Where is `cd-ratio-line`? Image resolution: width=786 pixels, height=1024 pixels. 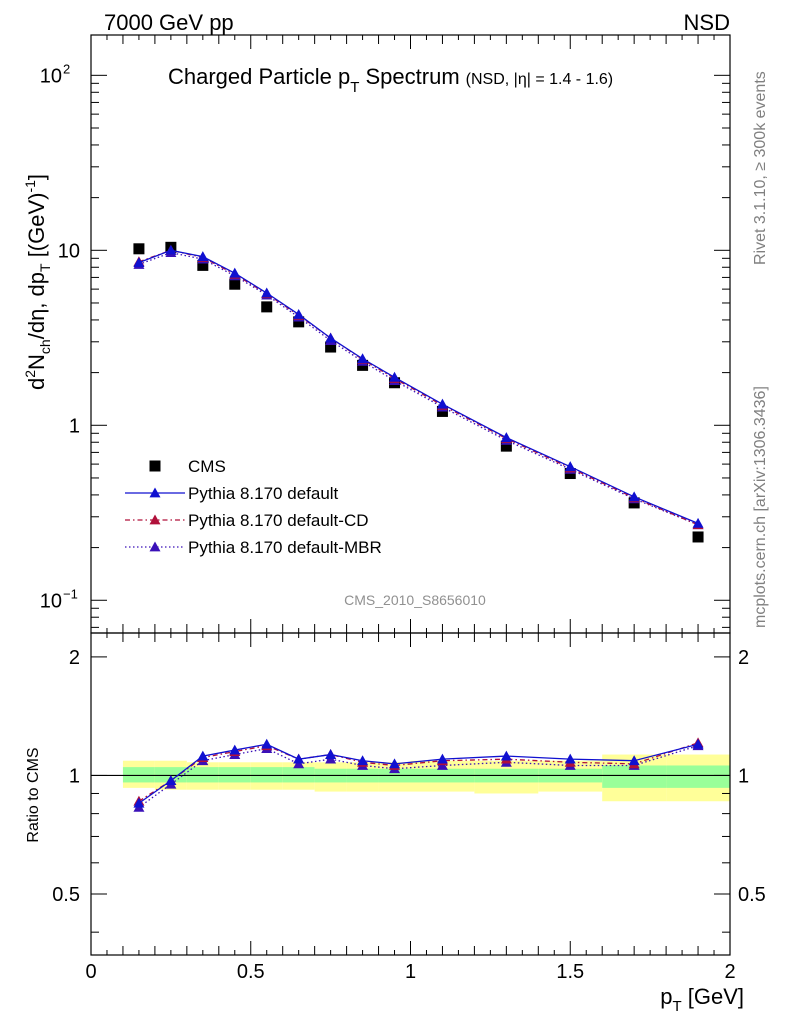
cd-ratio-line is located at coordinates (418, 772).